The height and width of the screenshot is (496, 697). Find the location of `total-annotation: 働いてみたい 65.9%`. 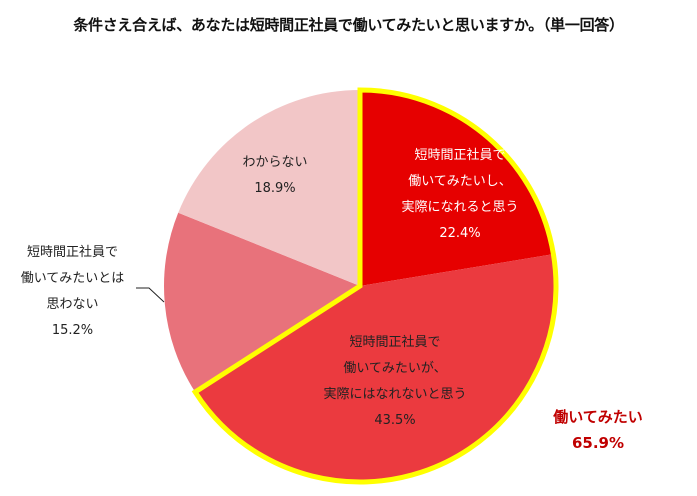

total-annotation: 働いてみたい 65.9% is located at coordinates (598, 430).